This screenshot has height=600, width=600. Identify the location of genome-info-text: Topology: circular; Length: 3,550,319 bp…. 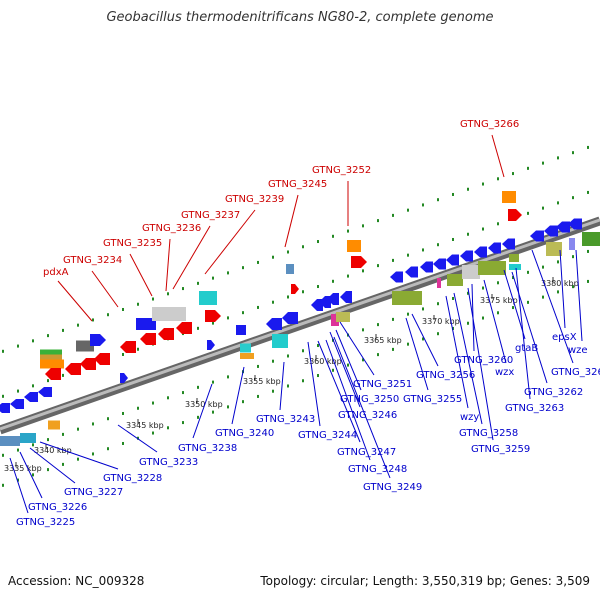
(425, 581).